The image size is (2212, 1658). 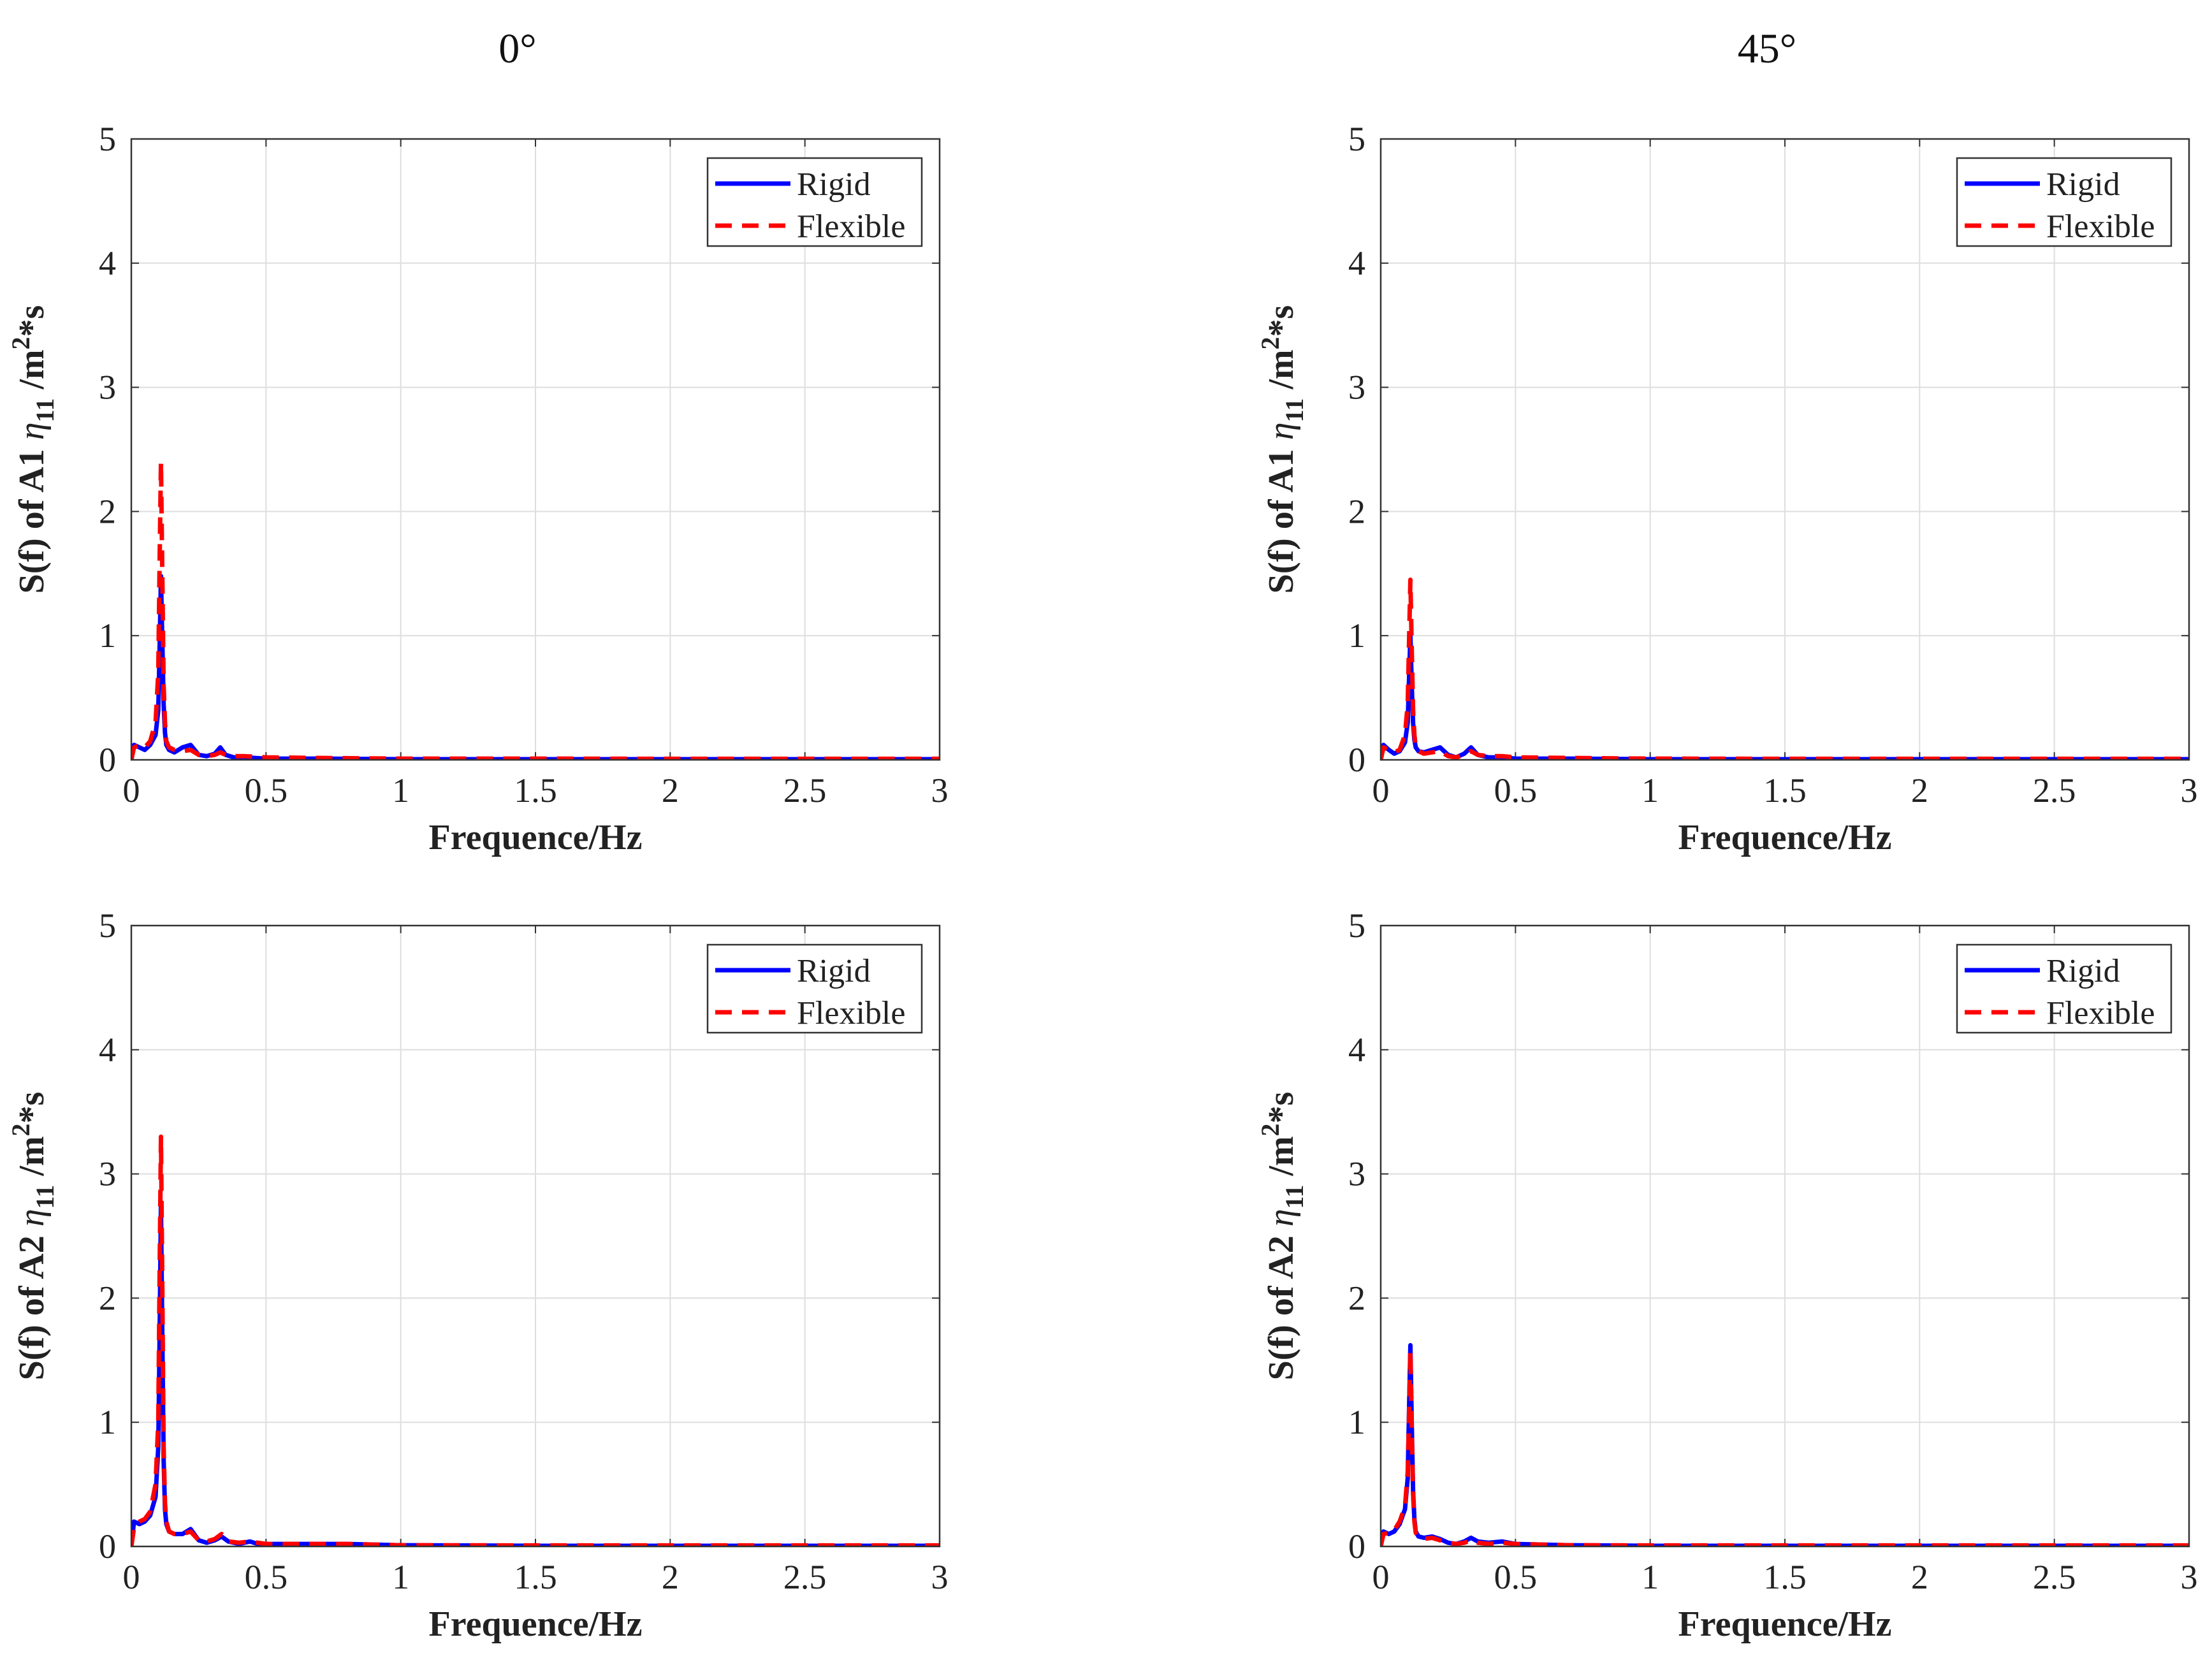 I want to click on column-title-45deg: 45°, so click(x=1767, y=48).